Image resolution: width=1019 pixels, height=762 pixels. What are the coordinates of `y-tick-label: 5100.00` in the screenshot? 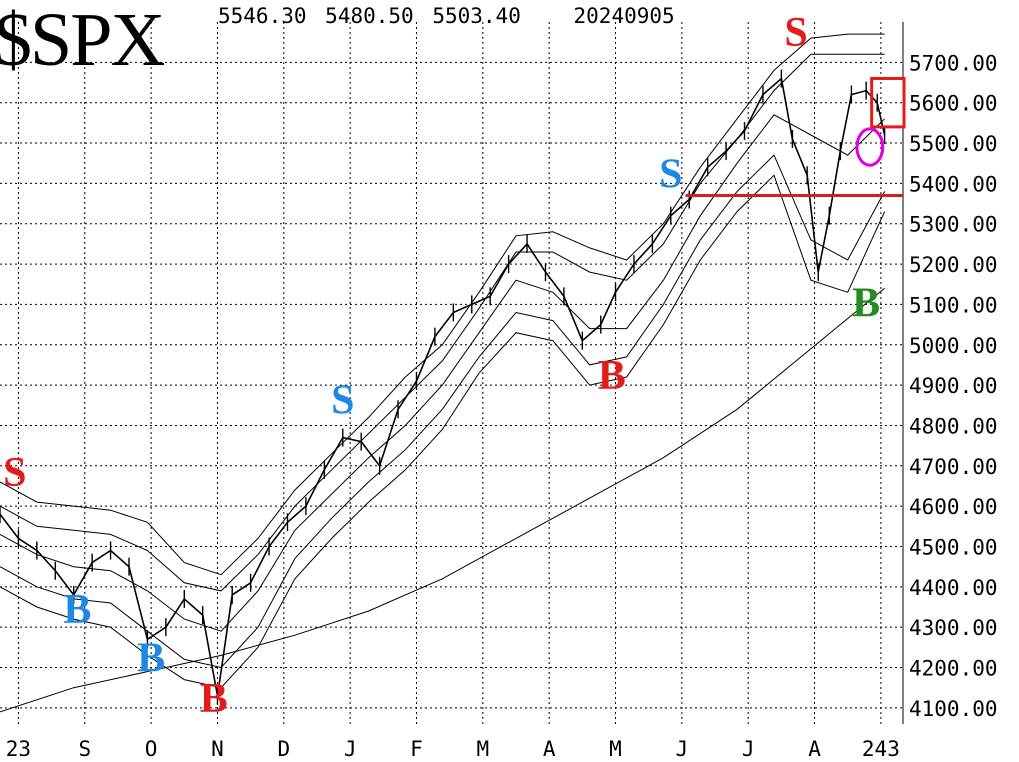 It's located at (953, 305).